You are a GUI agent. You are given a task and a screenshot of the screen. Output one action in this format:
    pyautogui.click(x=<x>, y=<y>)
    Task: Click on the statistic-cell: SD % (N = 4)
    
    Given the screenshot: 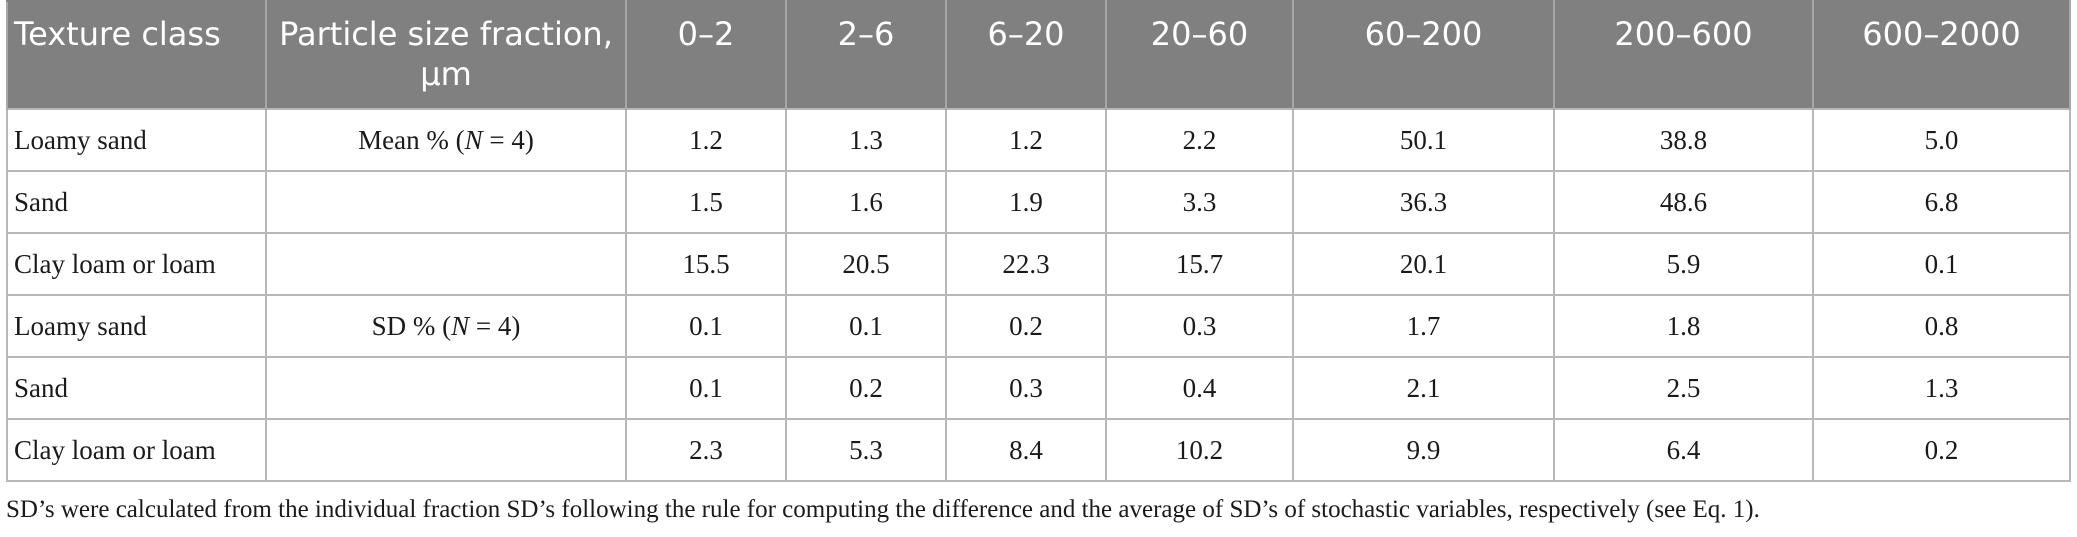 What is the action you would take?
    pyautogui.click(x=446, y=326)
    